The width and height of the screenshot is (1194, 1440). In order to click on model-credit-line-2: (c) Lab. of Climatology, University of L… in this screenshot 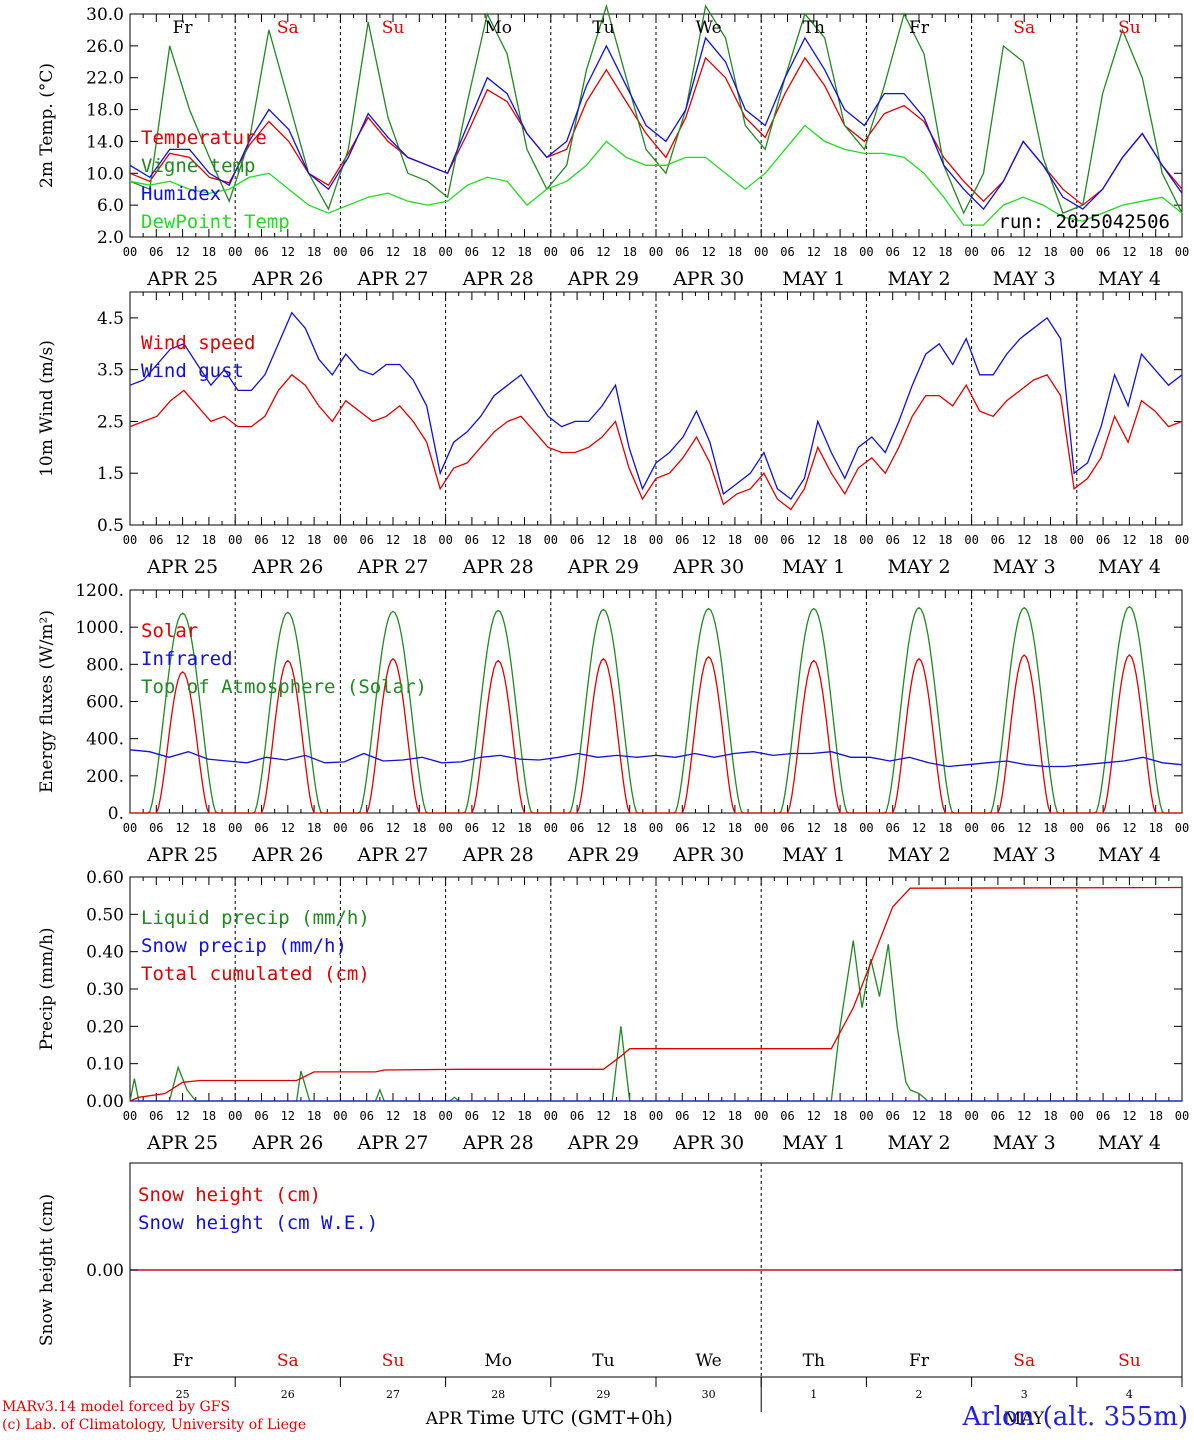, I will do `click(154, 1425)`.